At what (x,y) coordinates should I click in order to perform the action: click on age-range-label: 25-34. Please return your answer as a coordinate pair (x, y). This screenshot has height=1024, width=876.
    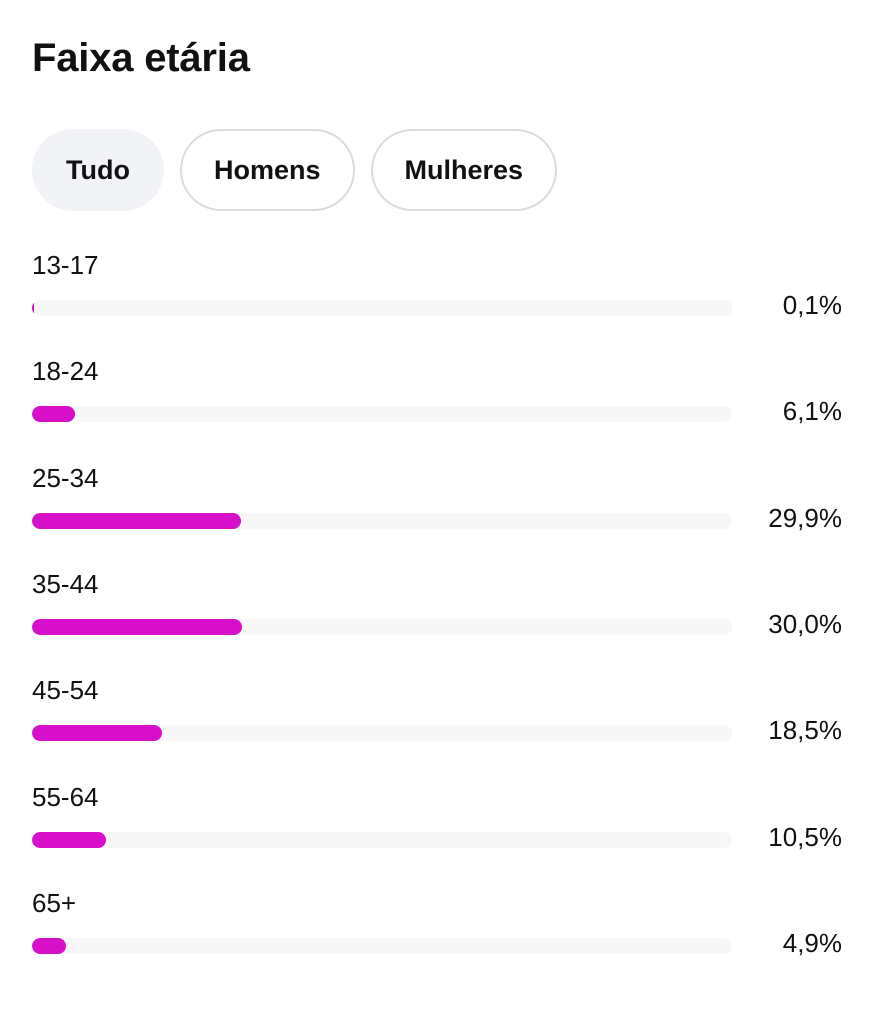
    Looking at the image, I should click on (65, 477).